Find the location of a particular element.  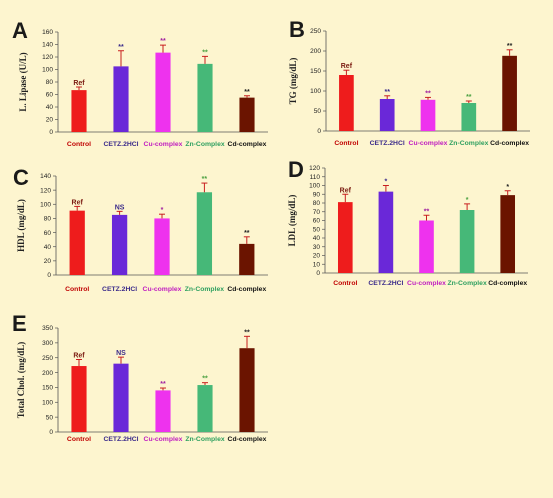

y-tick-label: 70 is located at coordinates (317, 212).